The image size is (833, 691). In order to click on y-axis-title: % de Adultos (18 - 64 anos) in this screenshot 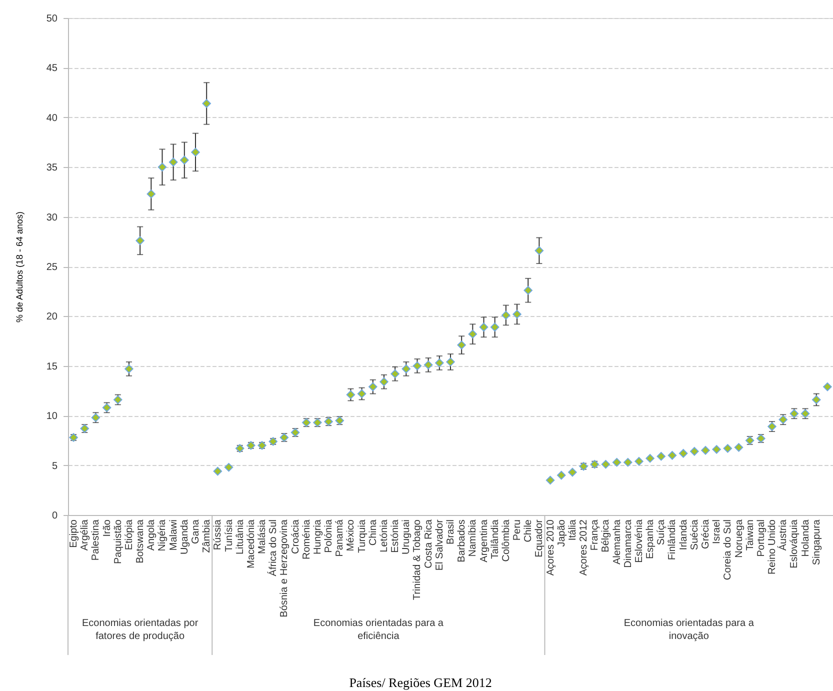, I will do `click(19, 267)`.